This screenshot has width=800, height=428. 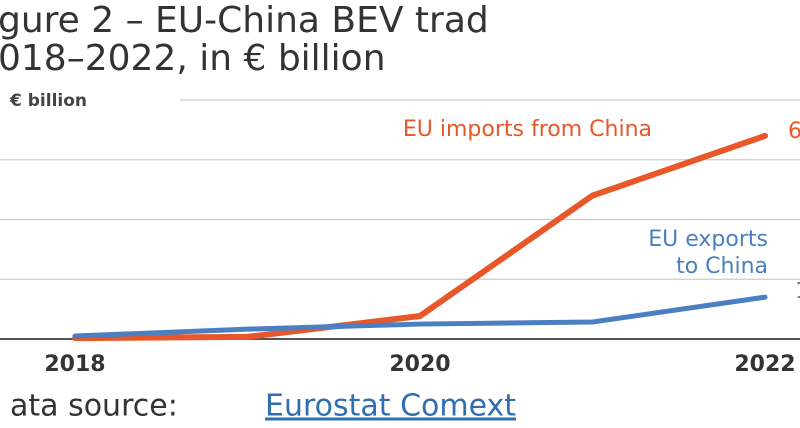 What do you see at coordinates (527, 129) in the screenshot?
I see `legend-label: EU imports from China` at bounding box center [527, 129].